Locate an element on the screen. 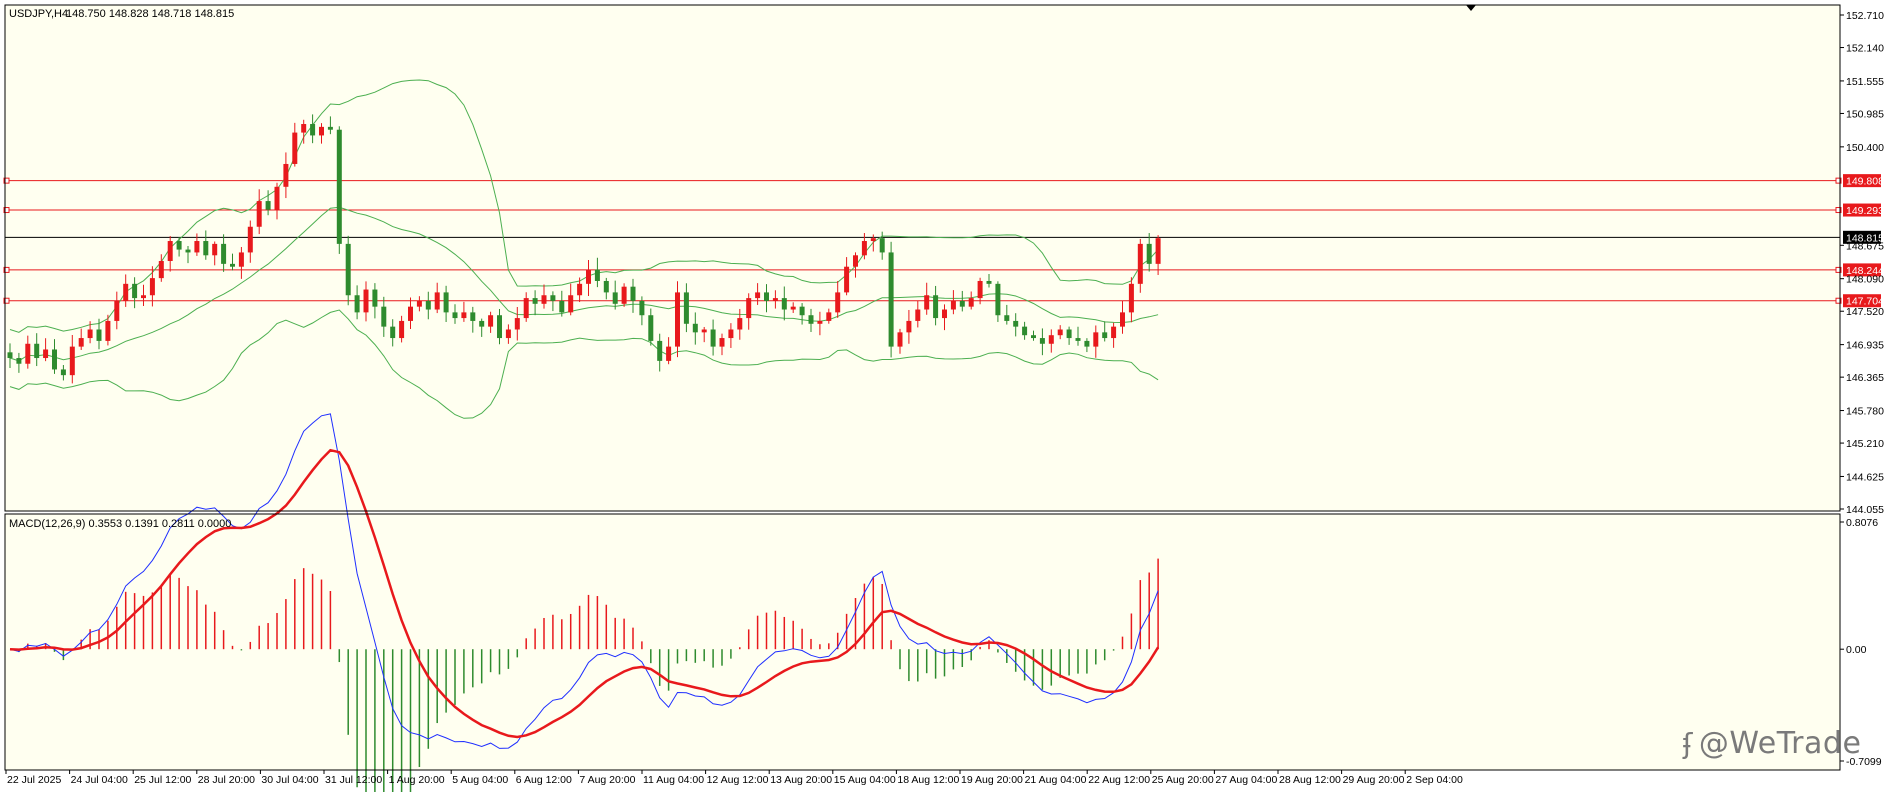  price-level-tag-label: 149.293 is located at coordinates (1865, 211).